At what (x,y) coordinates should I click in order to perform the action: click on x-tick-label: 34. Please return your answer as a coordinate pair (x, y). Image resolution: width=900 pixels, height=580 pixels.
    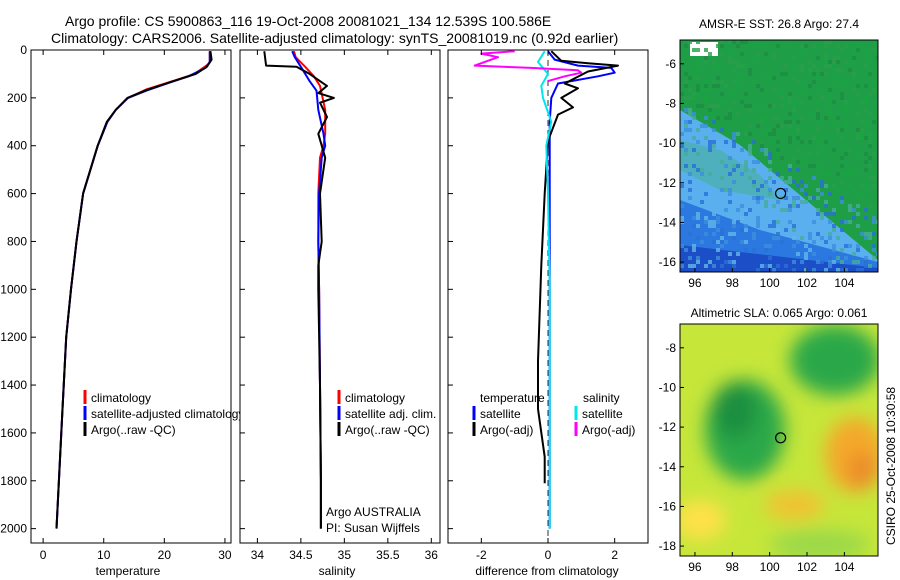
    Looking at the image, I should click on (258, 555).